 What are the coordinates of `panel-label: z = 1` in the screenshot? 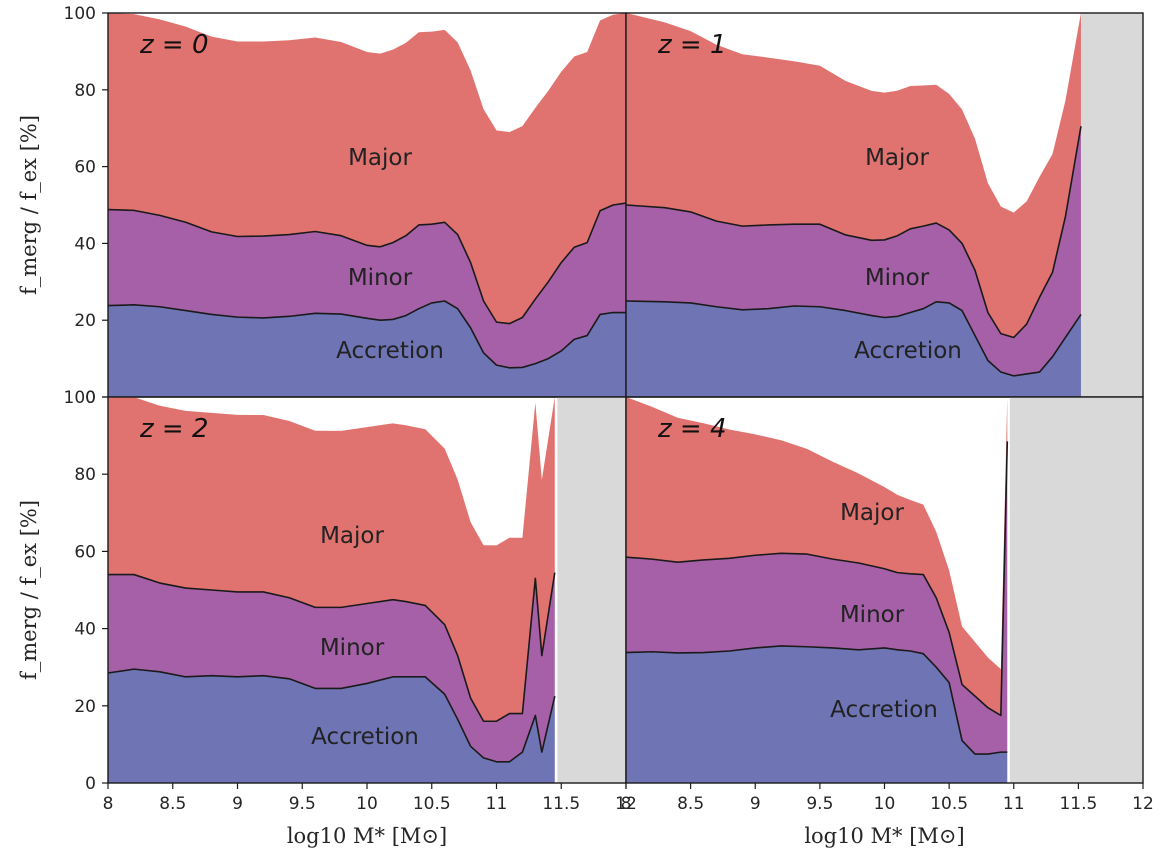 It's located at (692, 45).